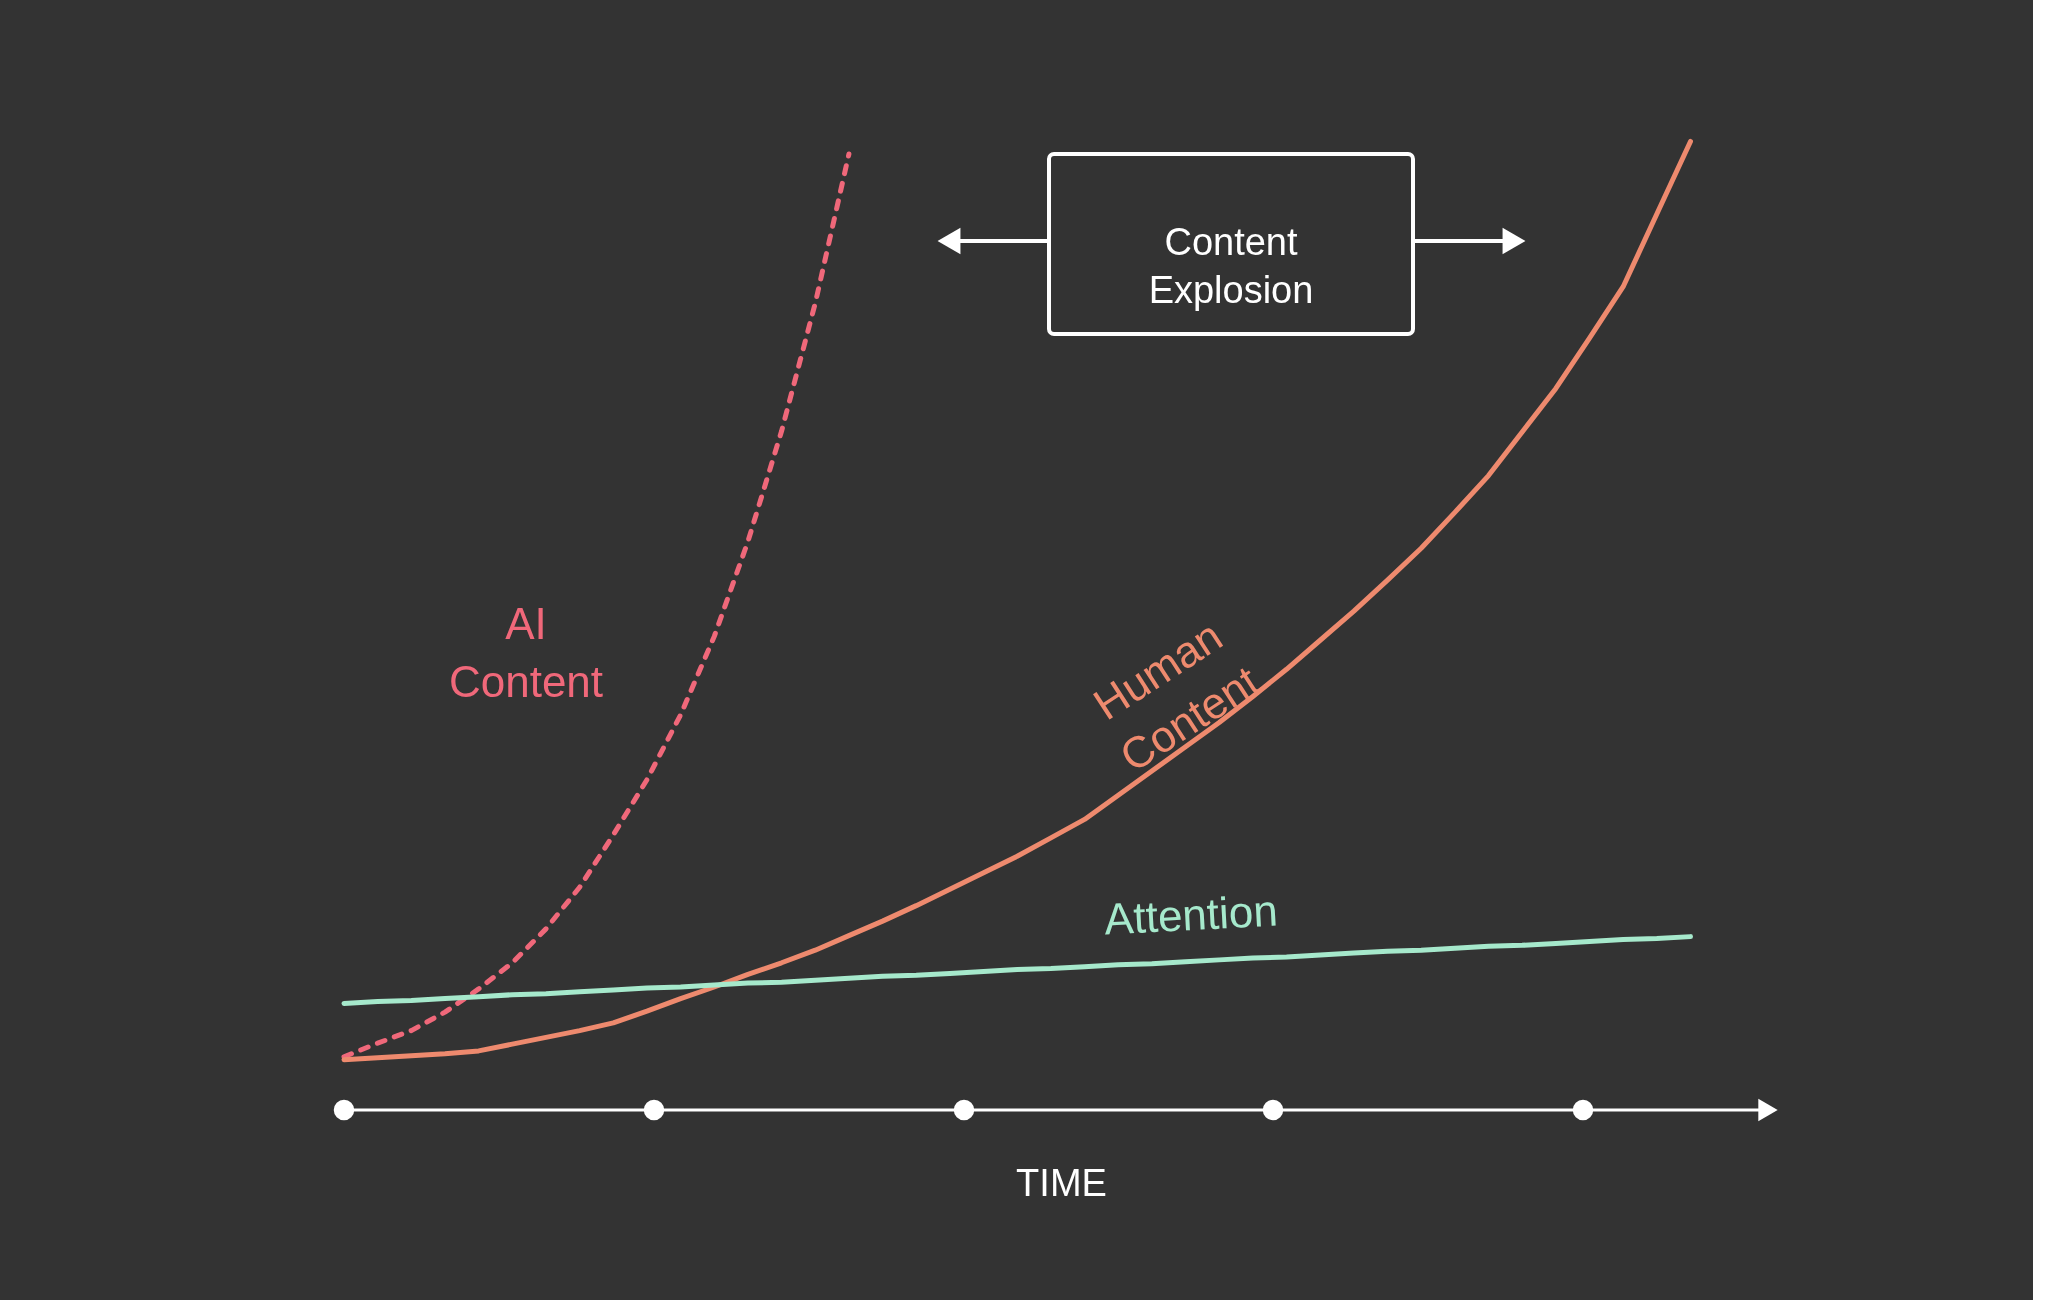 This screenshot has height=1300, width=2045. Describe the element at coordinates (1190, 914) in the screenshot. I see `series-label: Attention` at that location.